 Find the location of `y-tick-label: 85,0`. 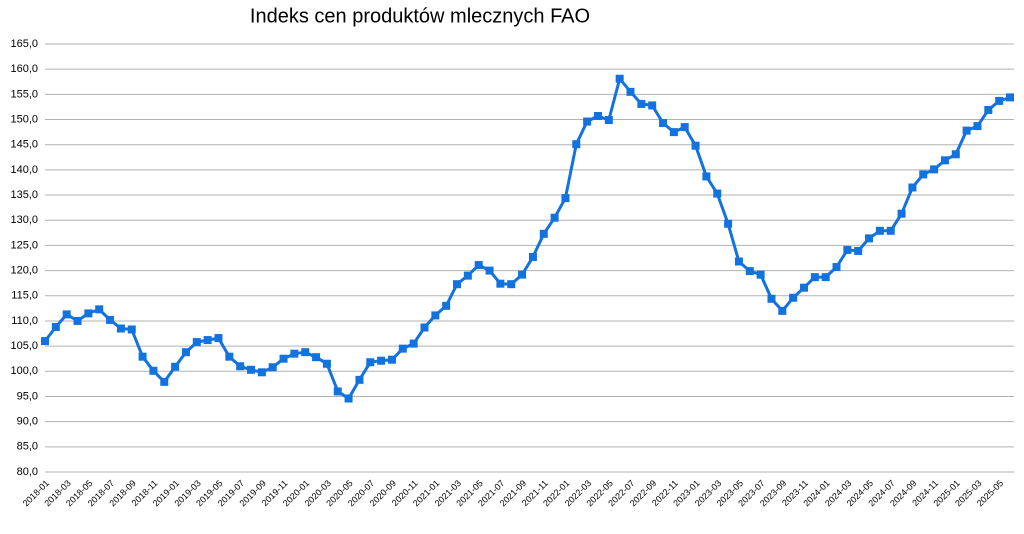

y-tick-label: 85,0 is located at coordinates (27, 447).